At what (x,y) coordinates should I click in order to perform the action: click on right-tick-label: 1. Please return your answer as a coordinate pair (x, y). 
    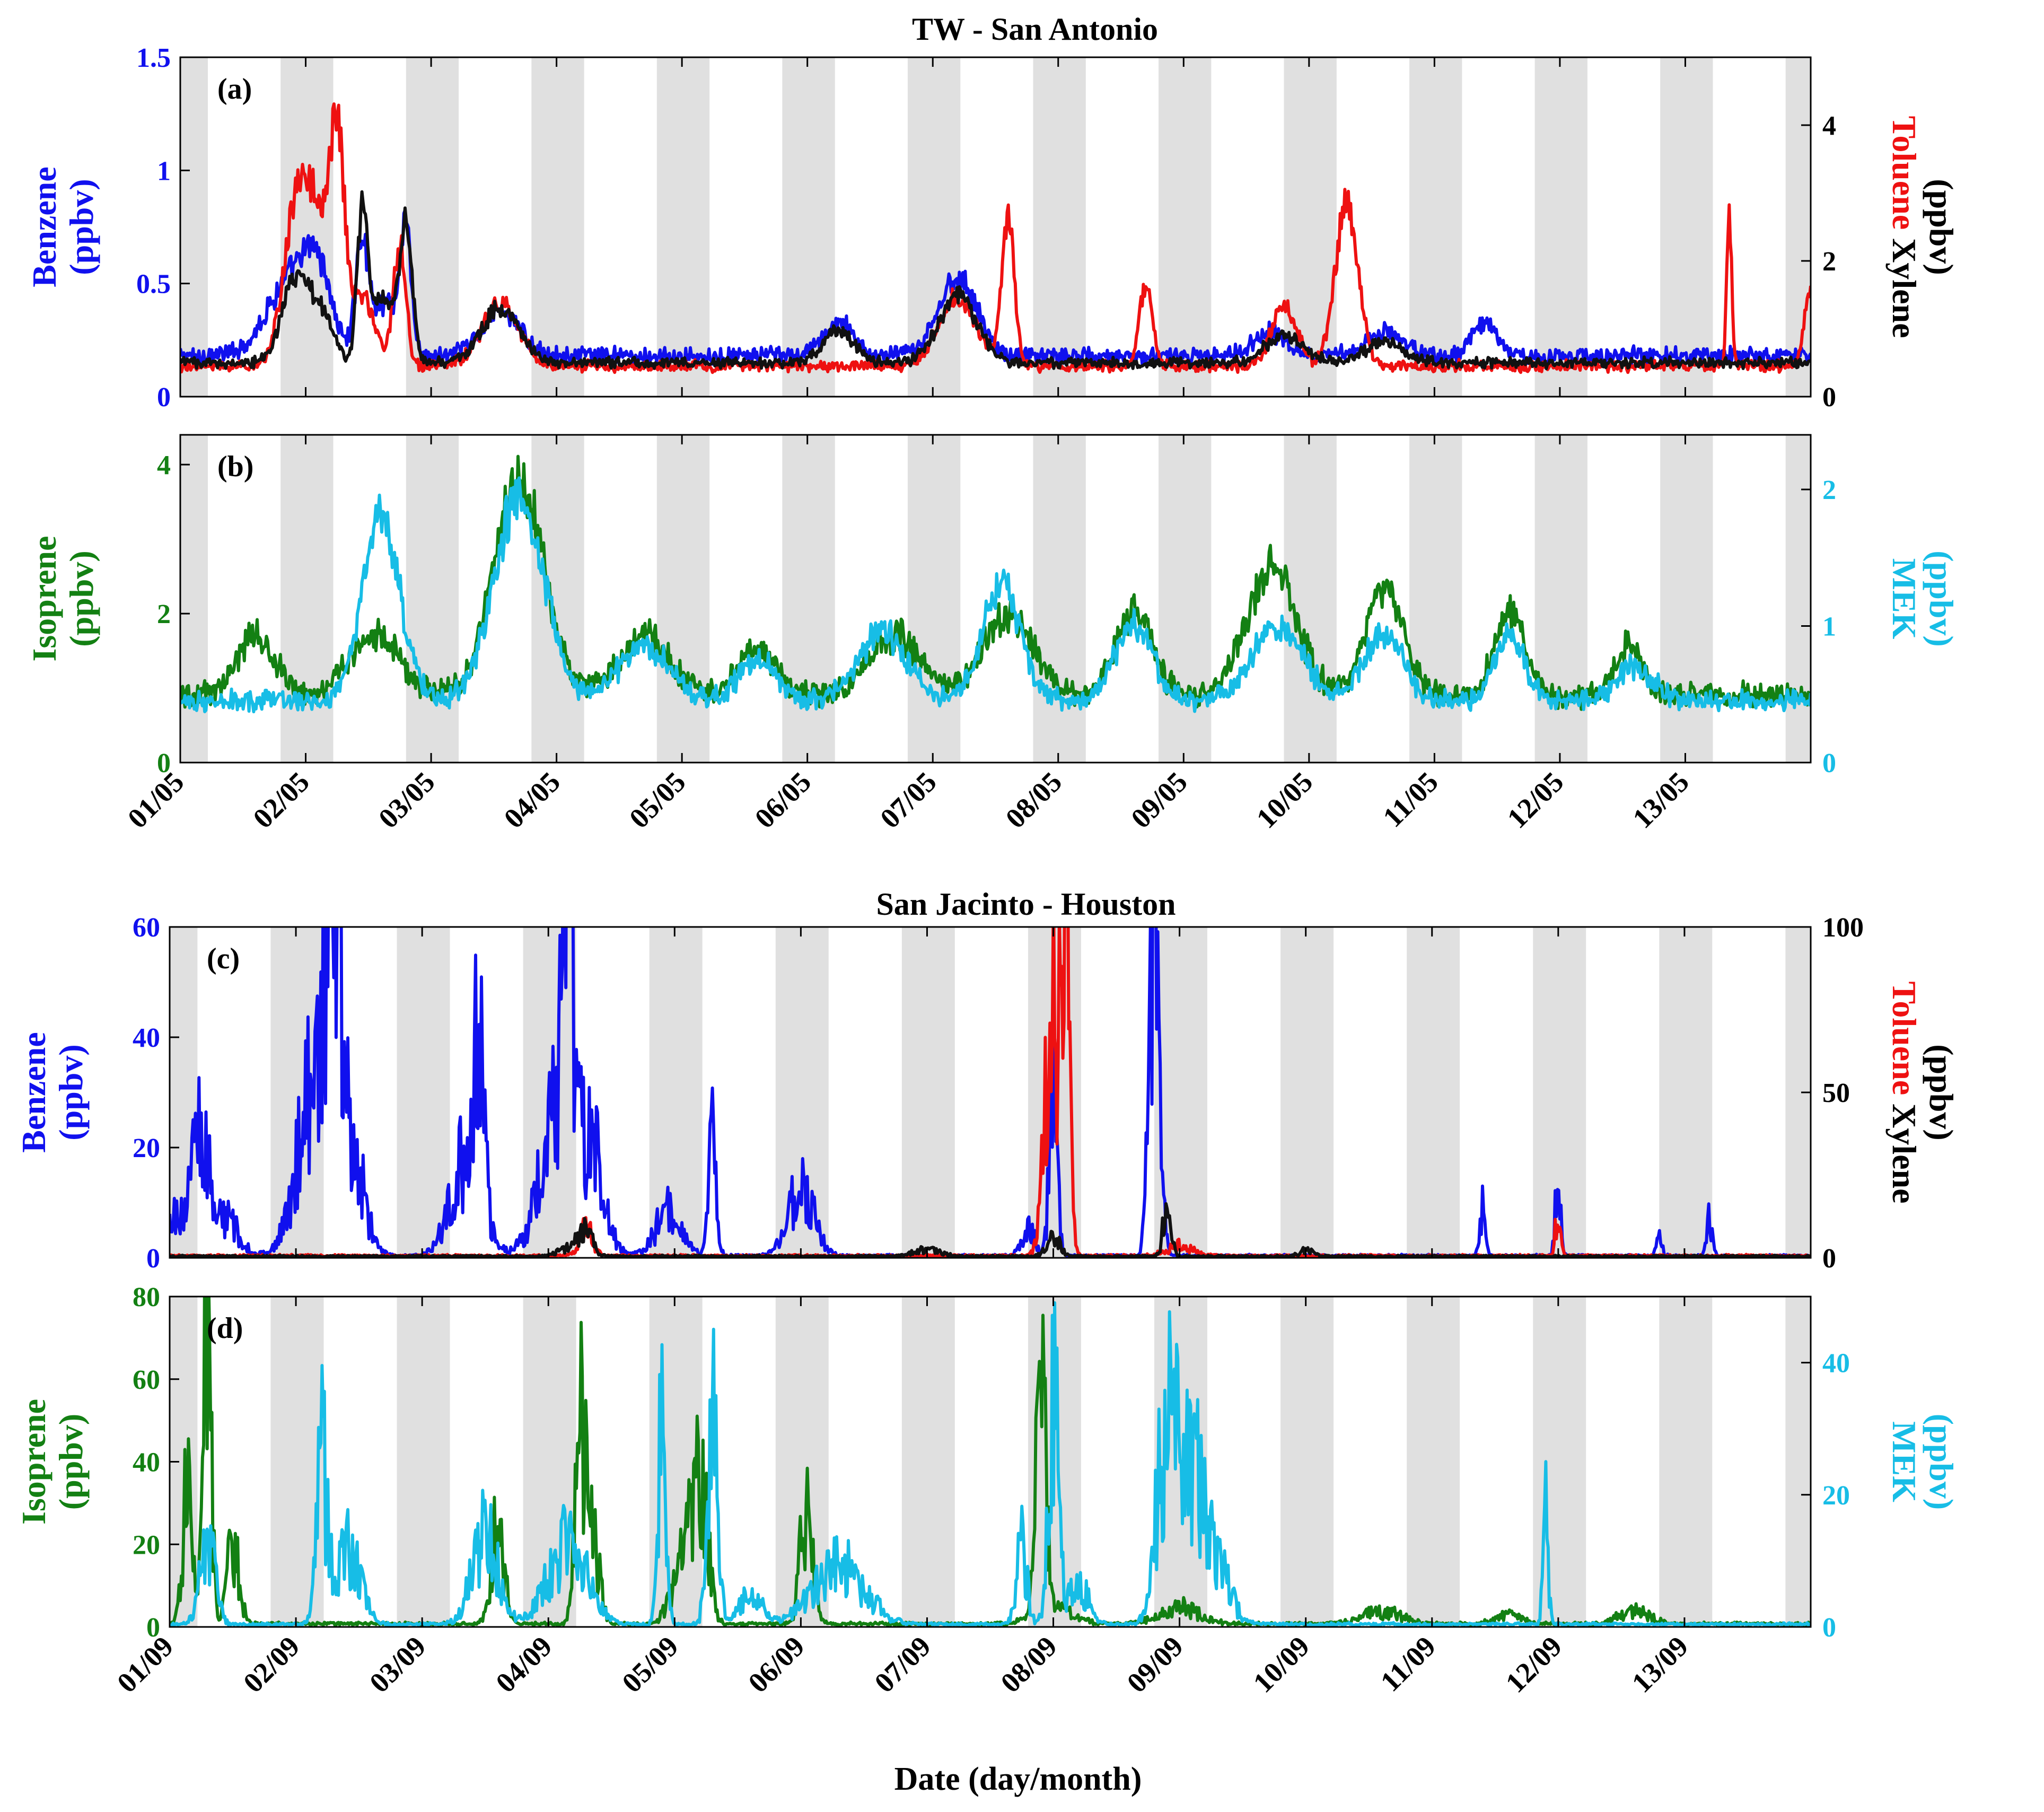
    Looking at the image, I should click on (1829, 627).